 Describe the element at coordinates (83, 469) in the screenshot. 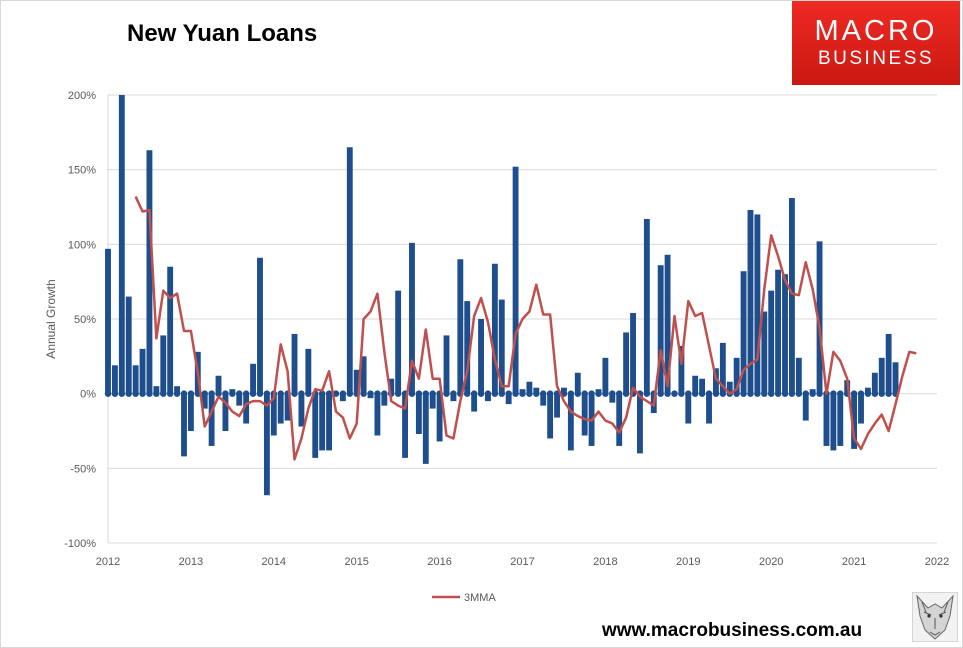

I see `y-tick-label: -50%` at that location.